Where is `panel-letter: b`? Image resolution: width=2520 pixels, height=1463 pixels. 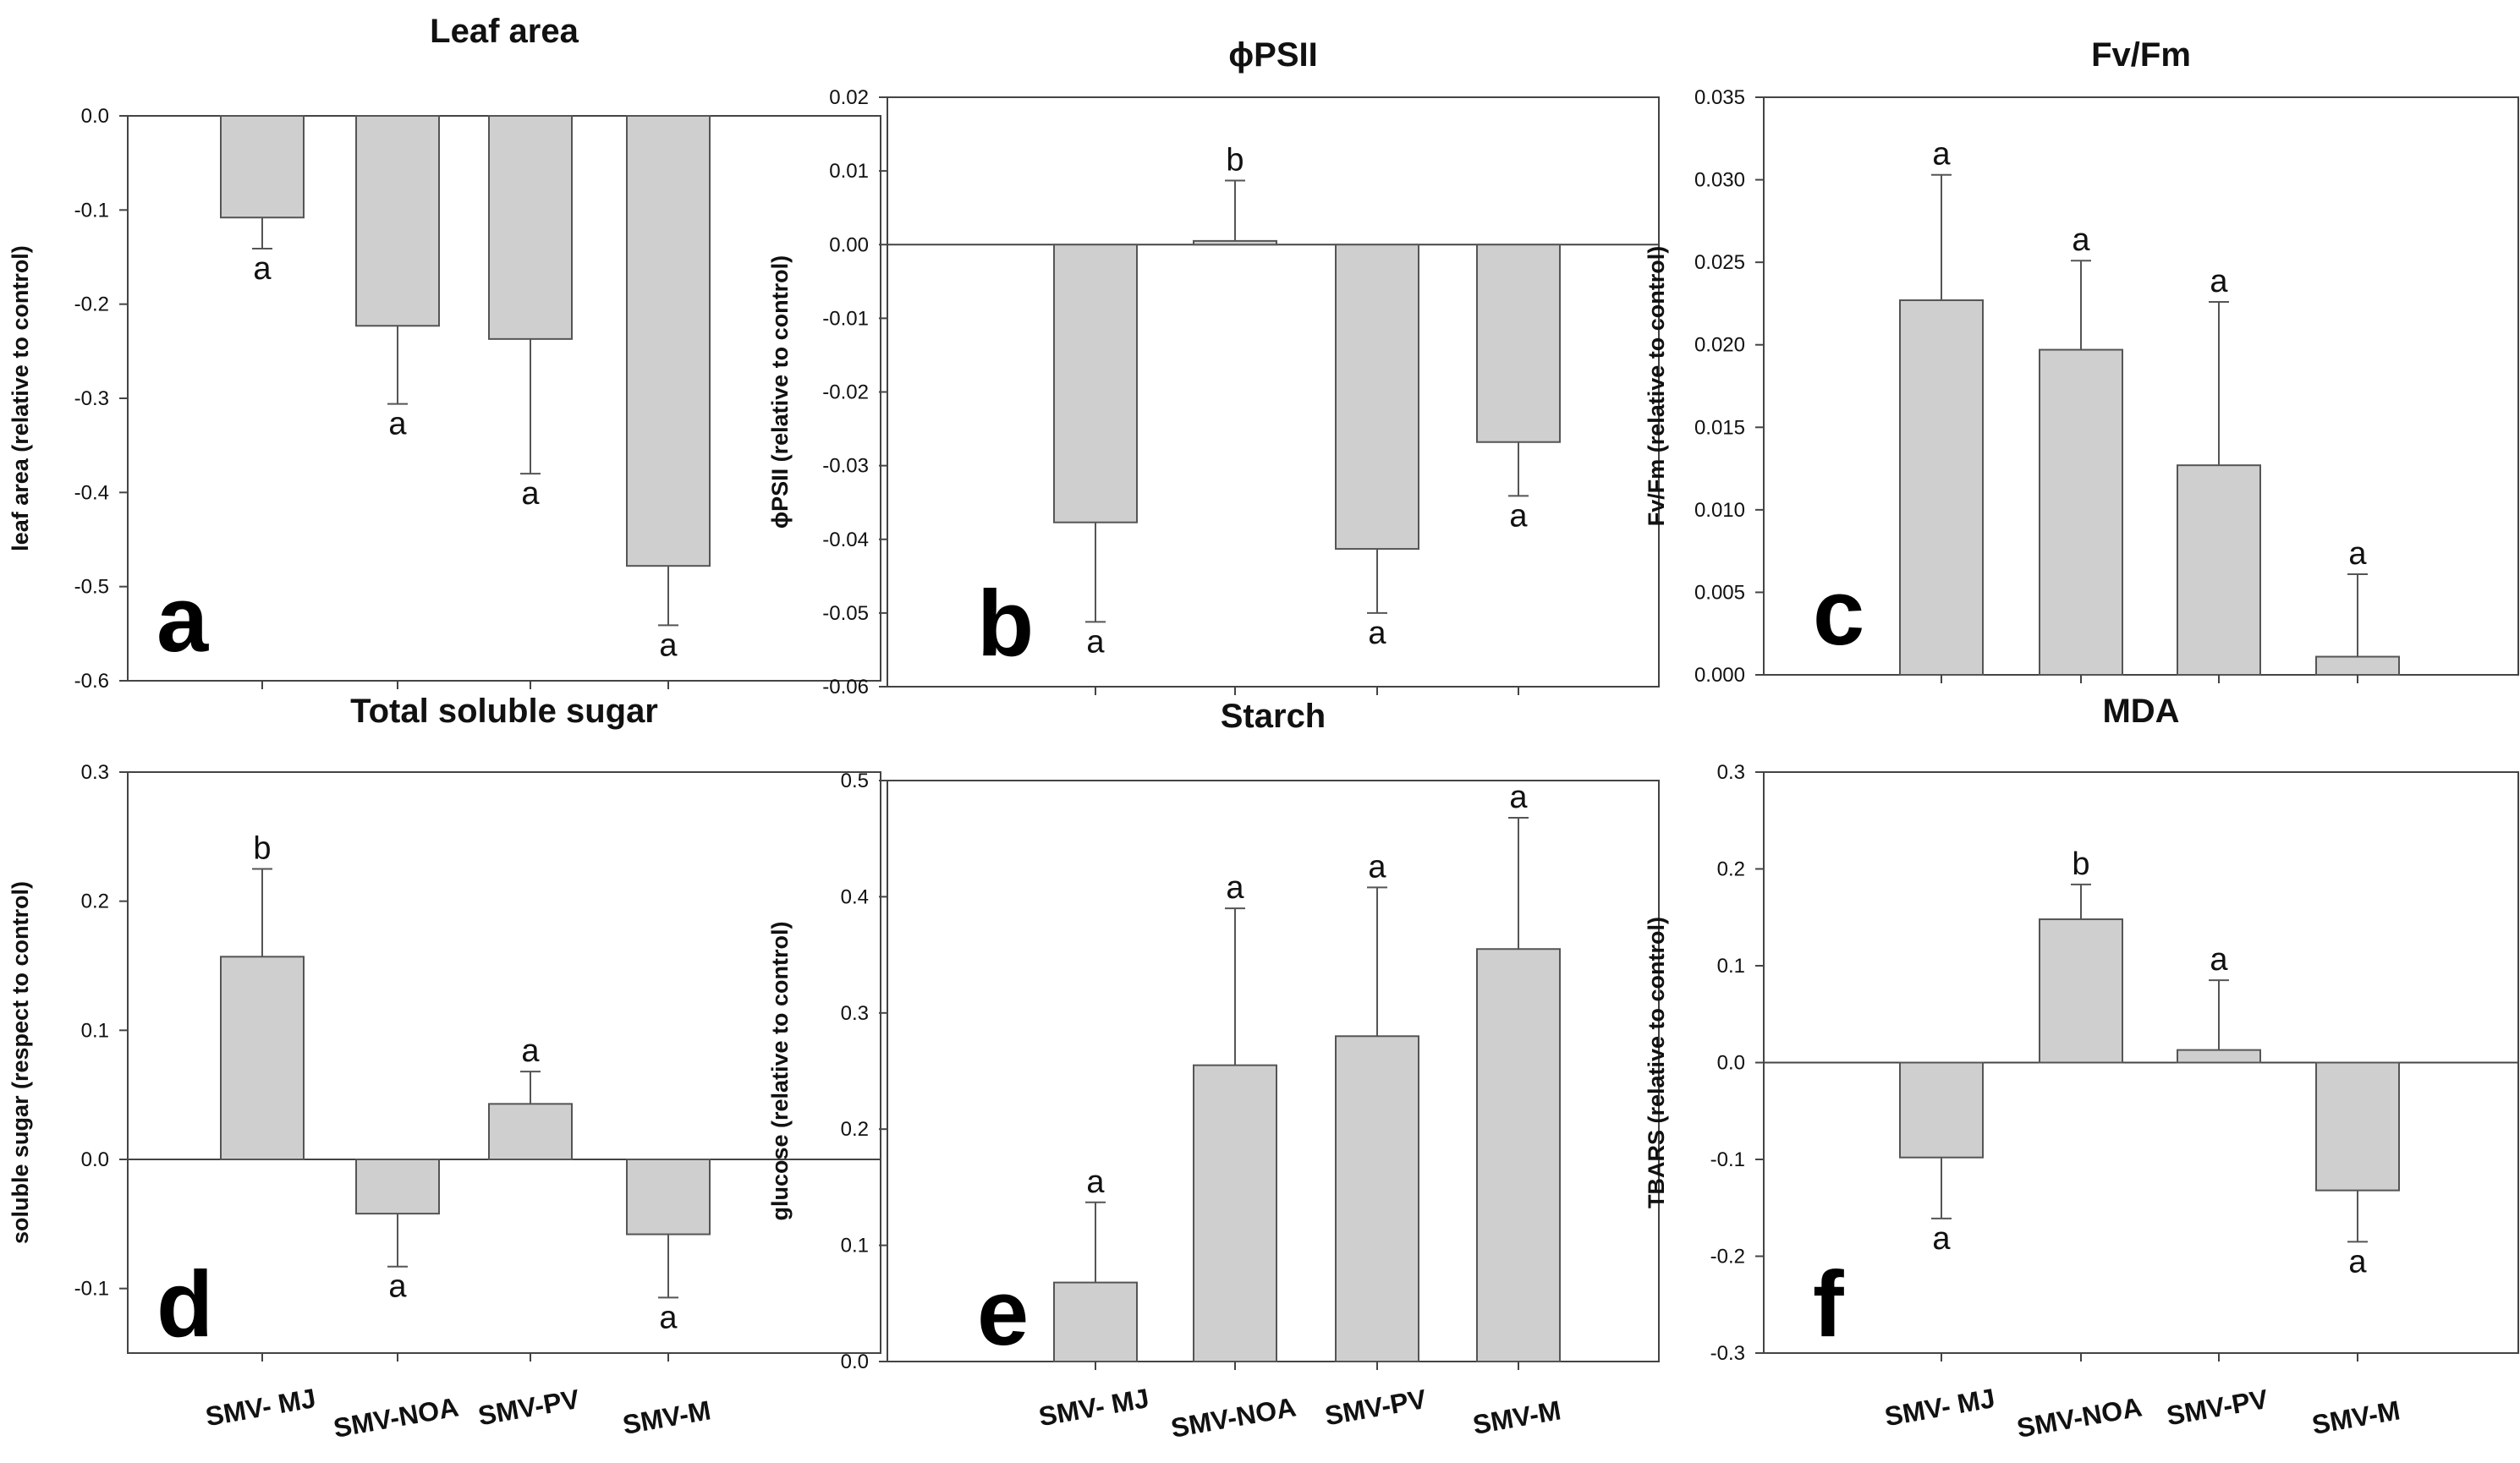
panel-letter: b is located at coordinates (1005, 624).